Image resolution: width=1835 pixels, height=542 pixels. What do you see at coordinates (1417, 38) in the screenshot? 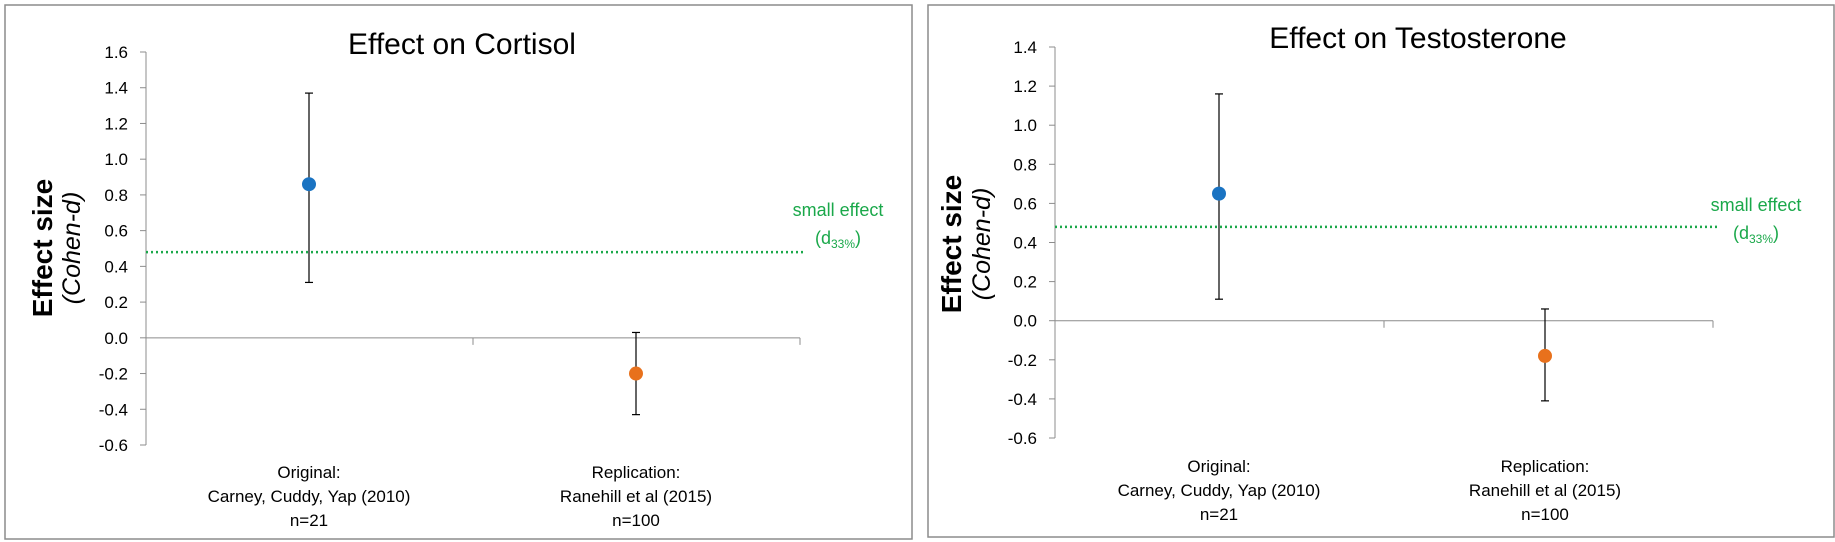
I see `chart-title: Effect on Testosterone` at bounding box center [1417, 38].